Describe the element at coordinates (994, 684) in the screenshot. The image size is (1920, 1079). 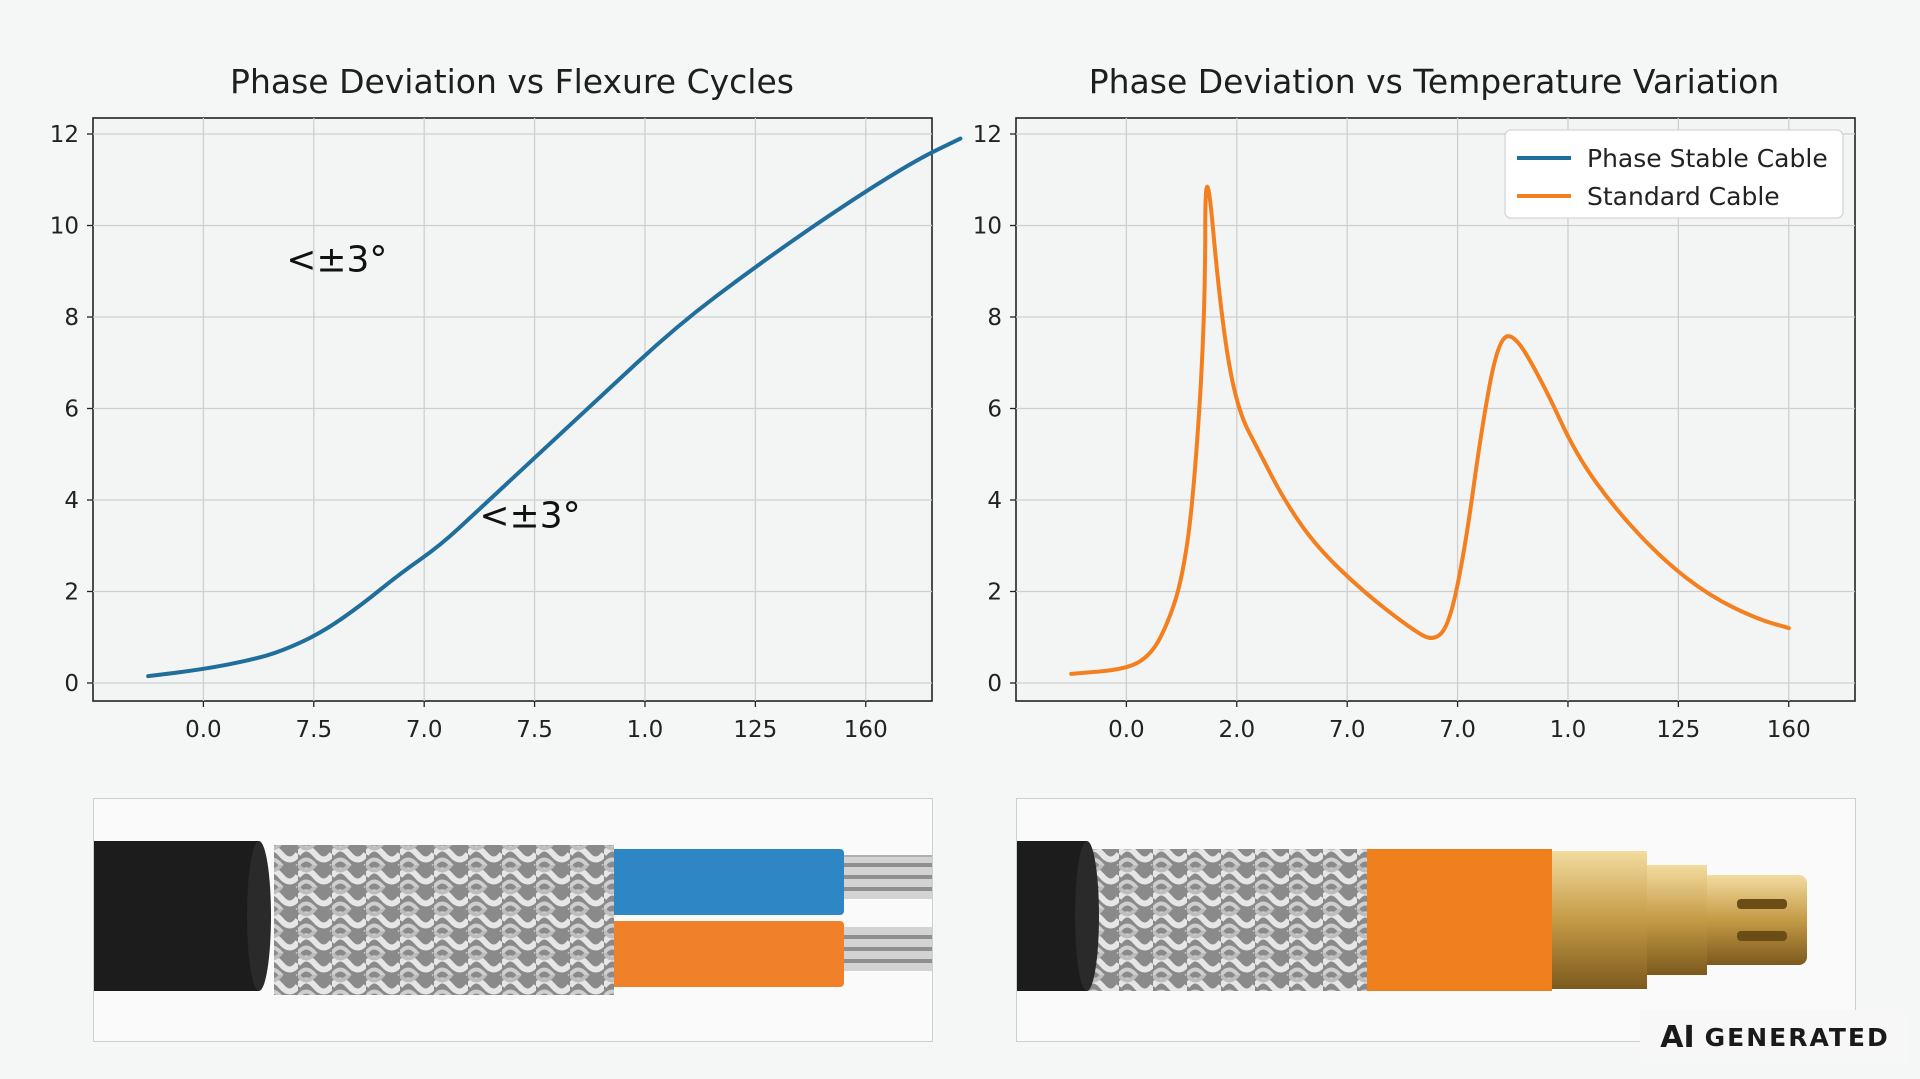
I see `right-y-tick-label: 0` at that location.